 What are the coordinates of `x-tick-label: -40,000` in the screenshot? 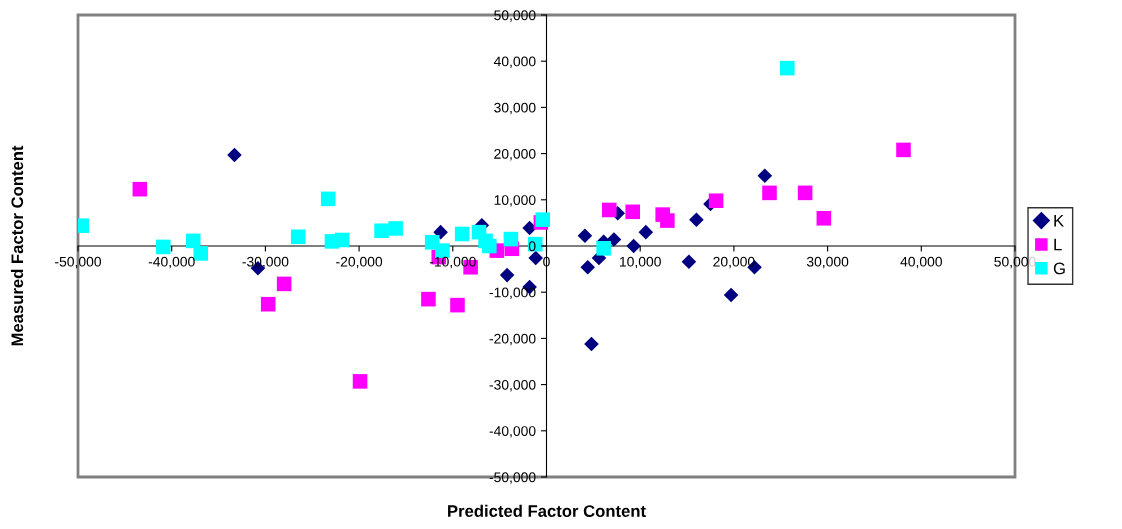 It's located at (171, 262).